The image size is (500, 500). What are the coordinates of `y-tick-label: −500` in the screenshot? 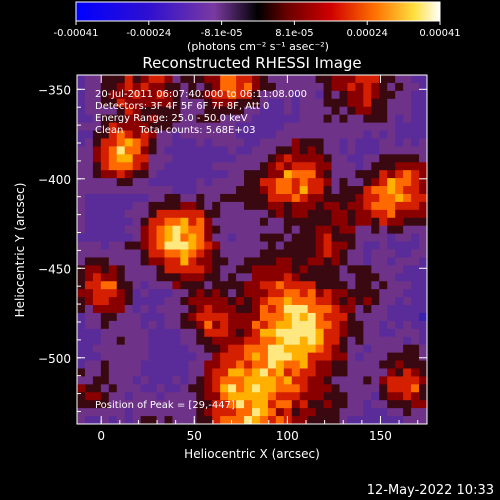 It's located at (54, 359).